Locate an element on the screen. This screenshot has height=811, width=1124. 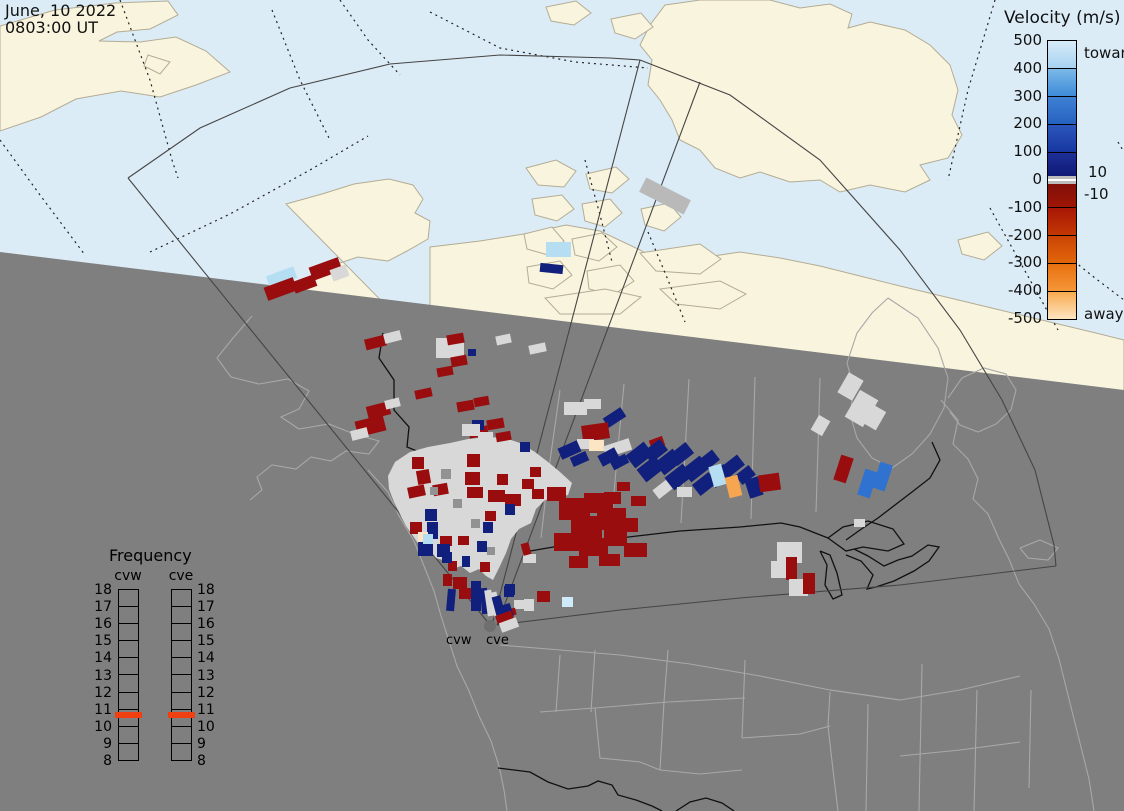
frequency-bar-cve is located at coordinates (181, 675).